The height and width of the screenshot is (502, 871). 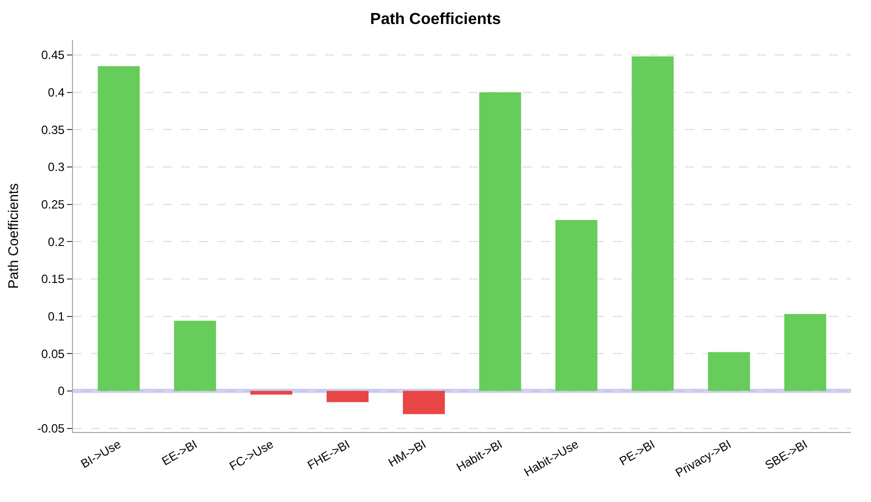 What do you see at coordinates (53, 204) in the screenshot?
I see `y-tick-label: 0.25` at bounding box center [53, 204].